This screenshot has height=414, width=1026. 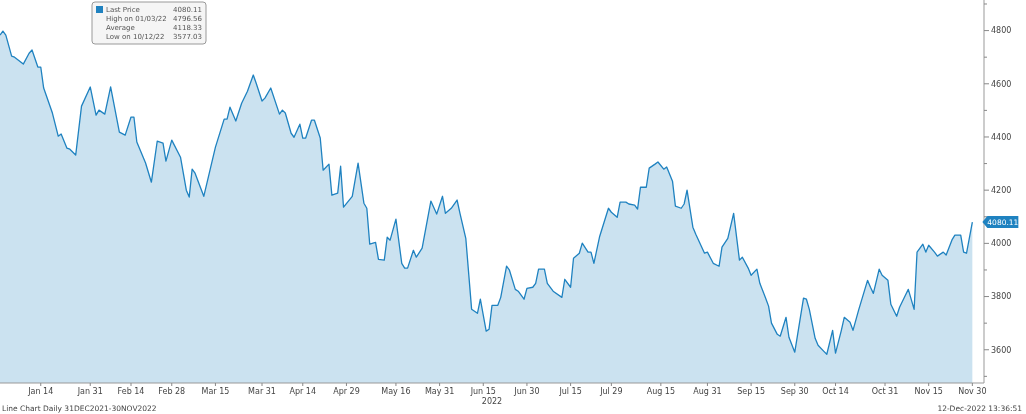 I want to click on x-tick-label: Oct 14, so click(x=835, y=391).